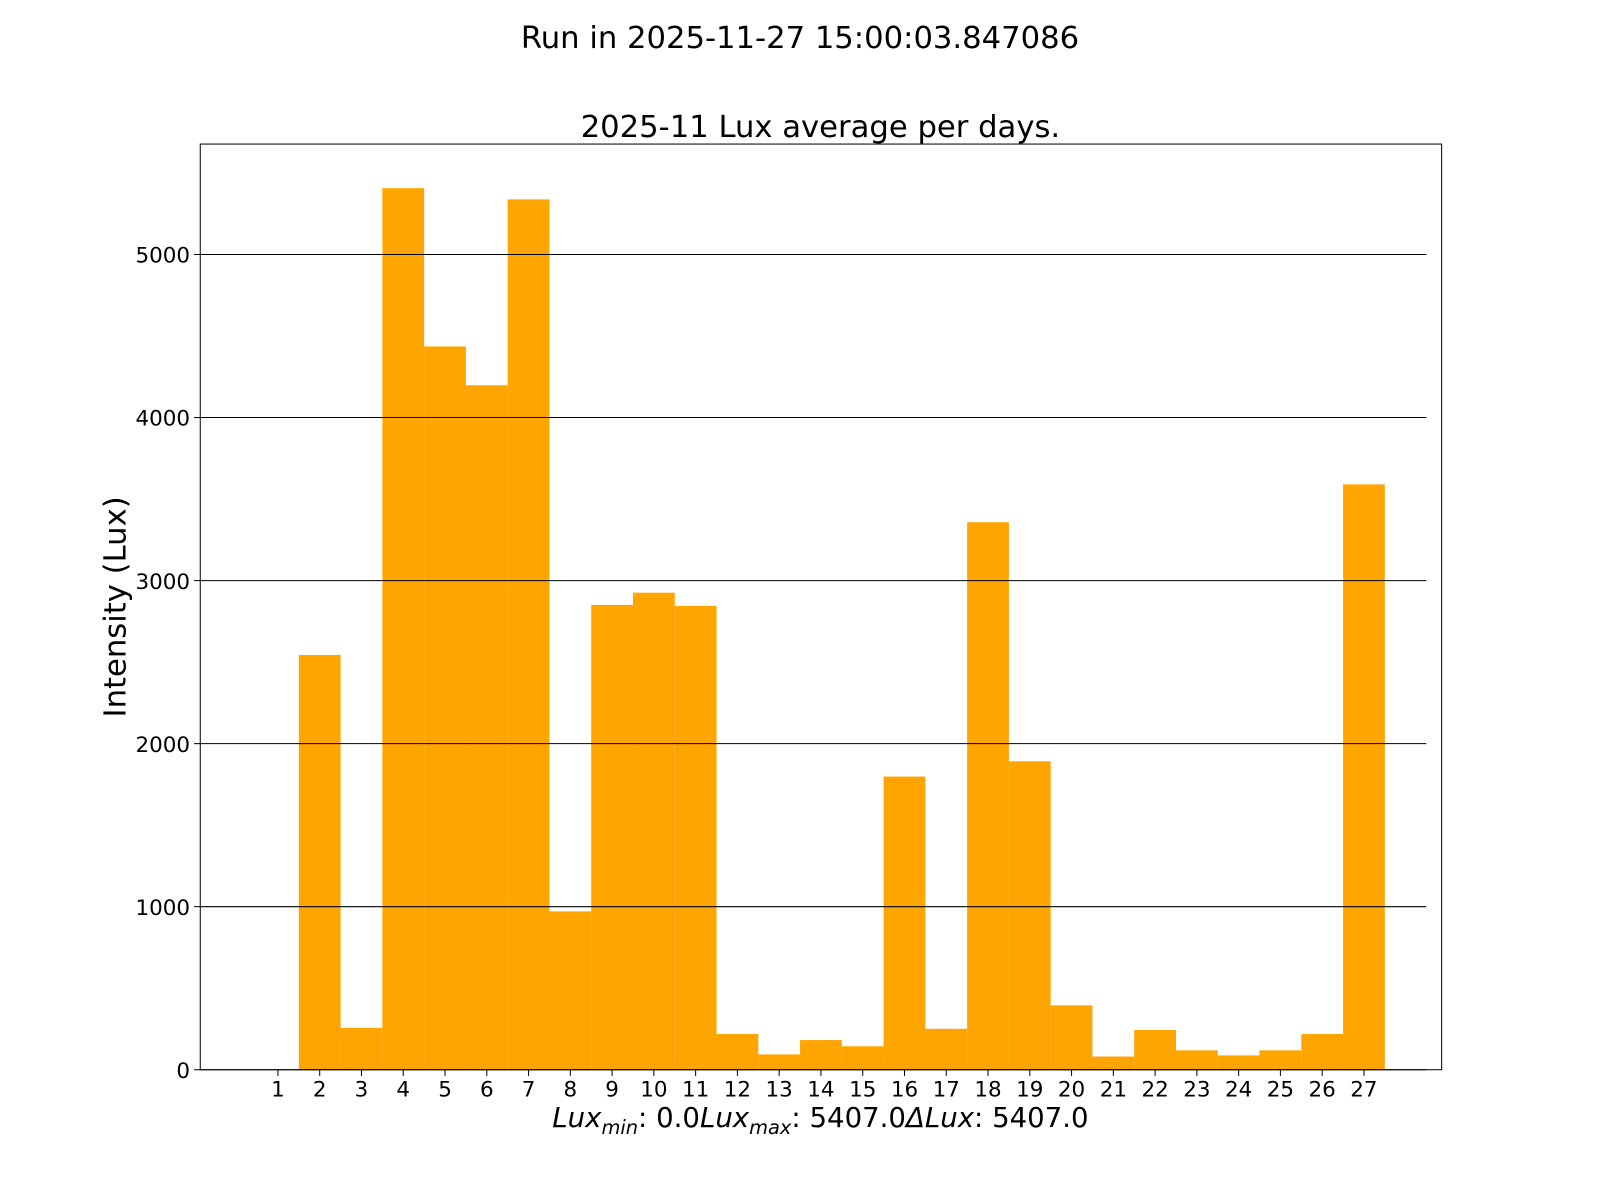 Image resolution: width=1600 pixels, height=1200 pixels. I want to click on x-tick-label: 1, so click(278, 1089).